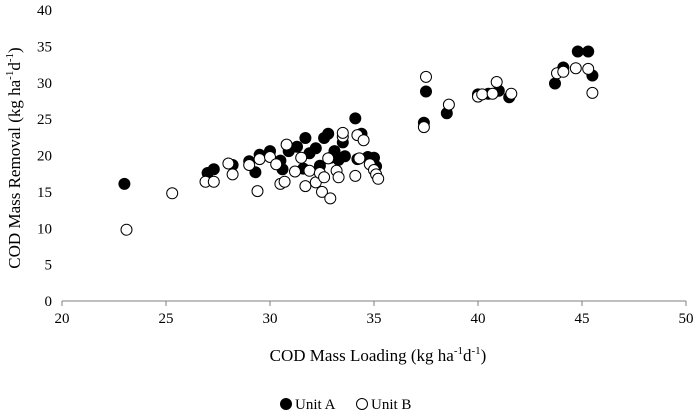  What do you see at coordinates (62, 319) in the screenshot?
I see `x-tick-label: 20` at bounding box center [62, 319].